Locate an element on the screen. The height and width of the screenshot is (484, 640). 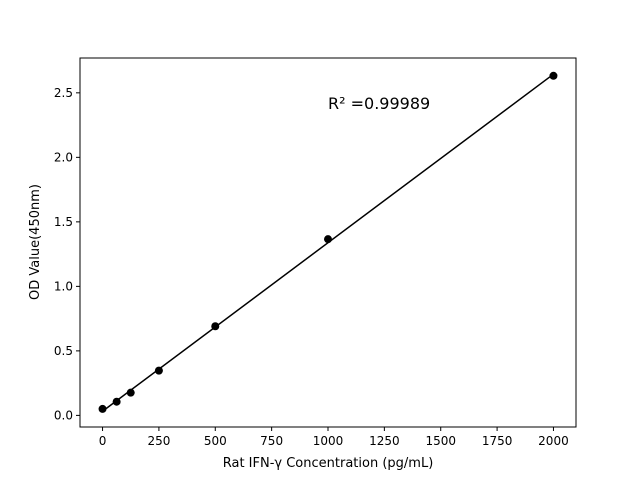
y-tick-label: 1.0 is located at coordinates (63, 286).